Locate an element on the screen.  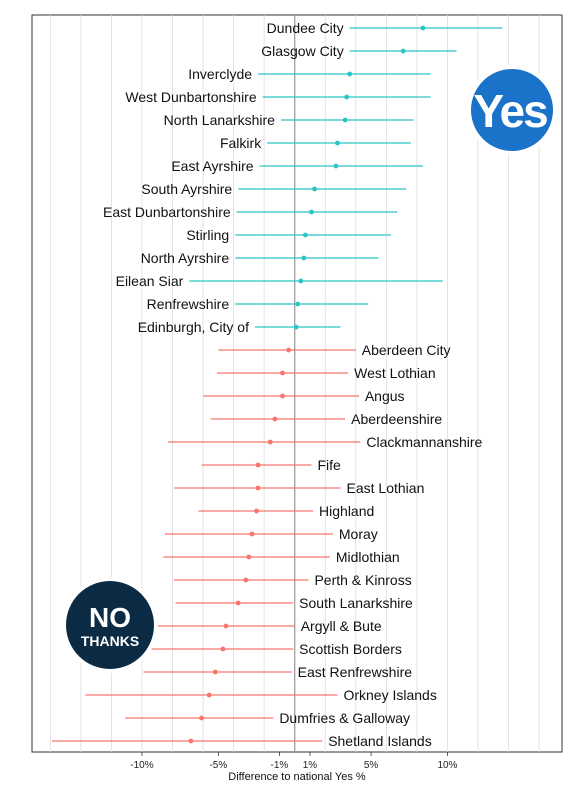
x-tick-label: -5% is located at coordinates (218, 765).